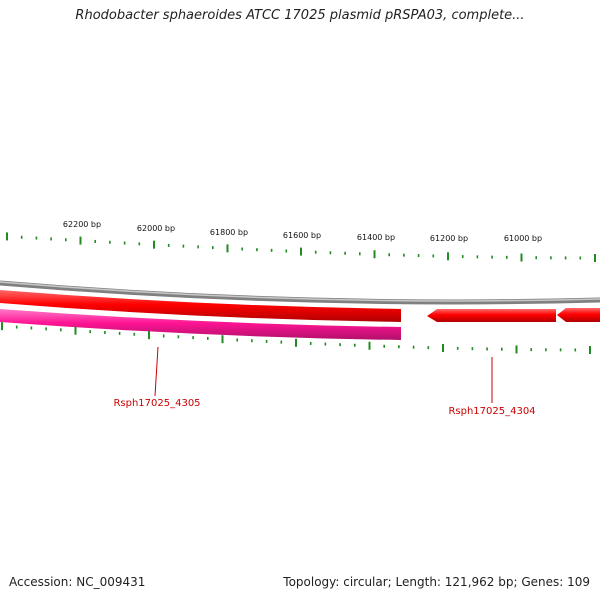  I want to click on scale-label: 61000 bp, so click(523, 238).